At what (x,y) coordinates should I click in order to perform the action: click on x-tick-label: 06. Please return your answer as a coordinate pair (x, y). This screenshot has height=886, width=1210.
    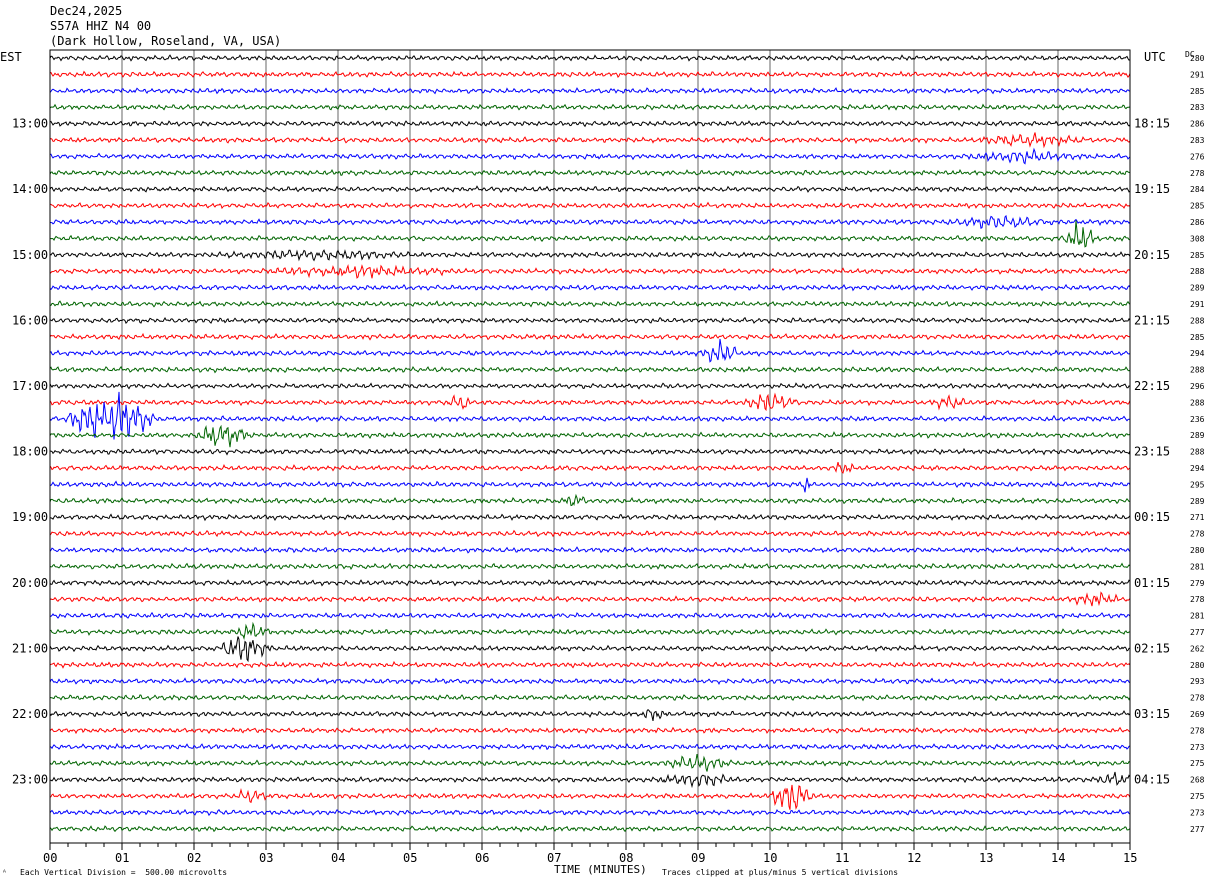
    Looking at the image, I should click on (482, 858).